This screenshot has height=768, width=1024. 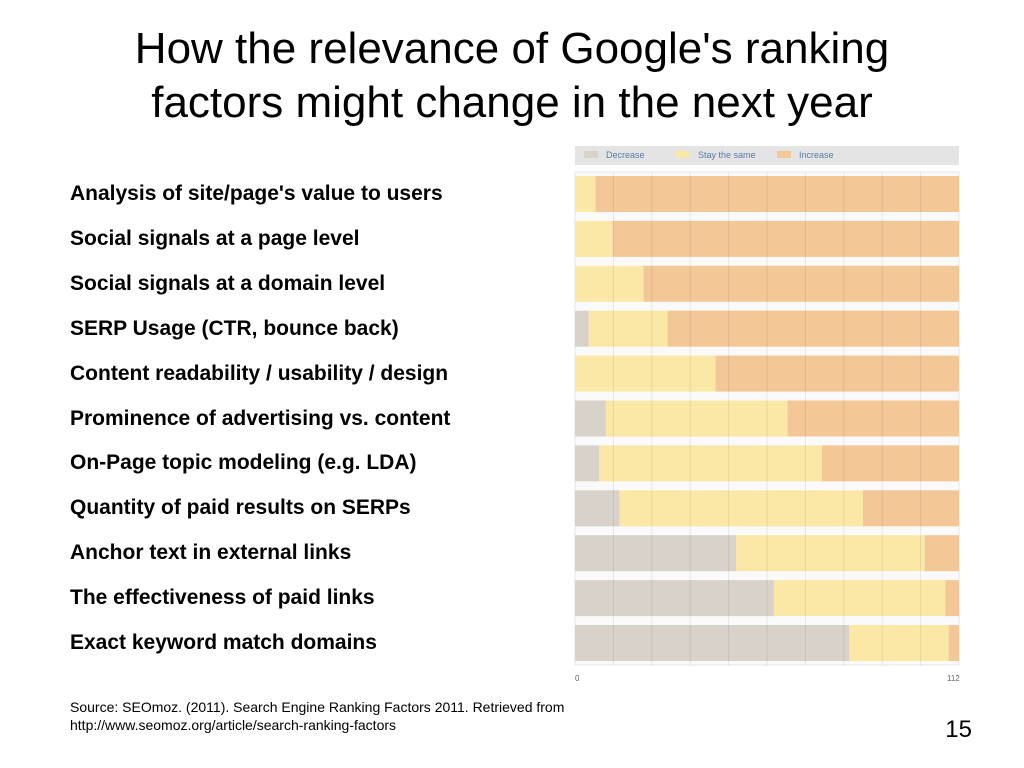 What do you see at coordinates (240, 508) in the screenshot?
I see `category-label: Quantity of paid results on SERPs` at bounding box center [240, 508].